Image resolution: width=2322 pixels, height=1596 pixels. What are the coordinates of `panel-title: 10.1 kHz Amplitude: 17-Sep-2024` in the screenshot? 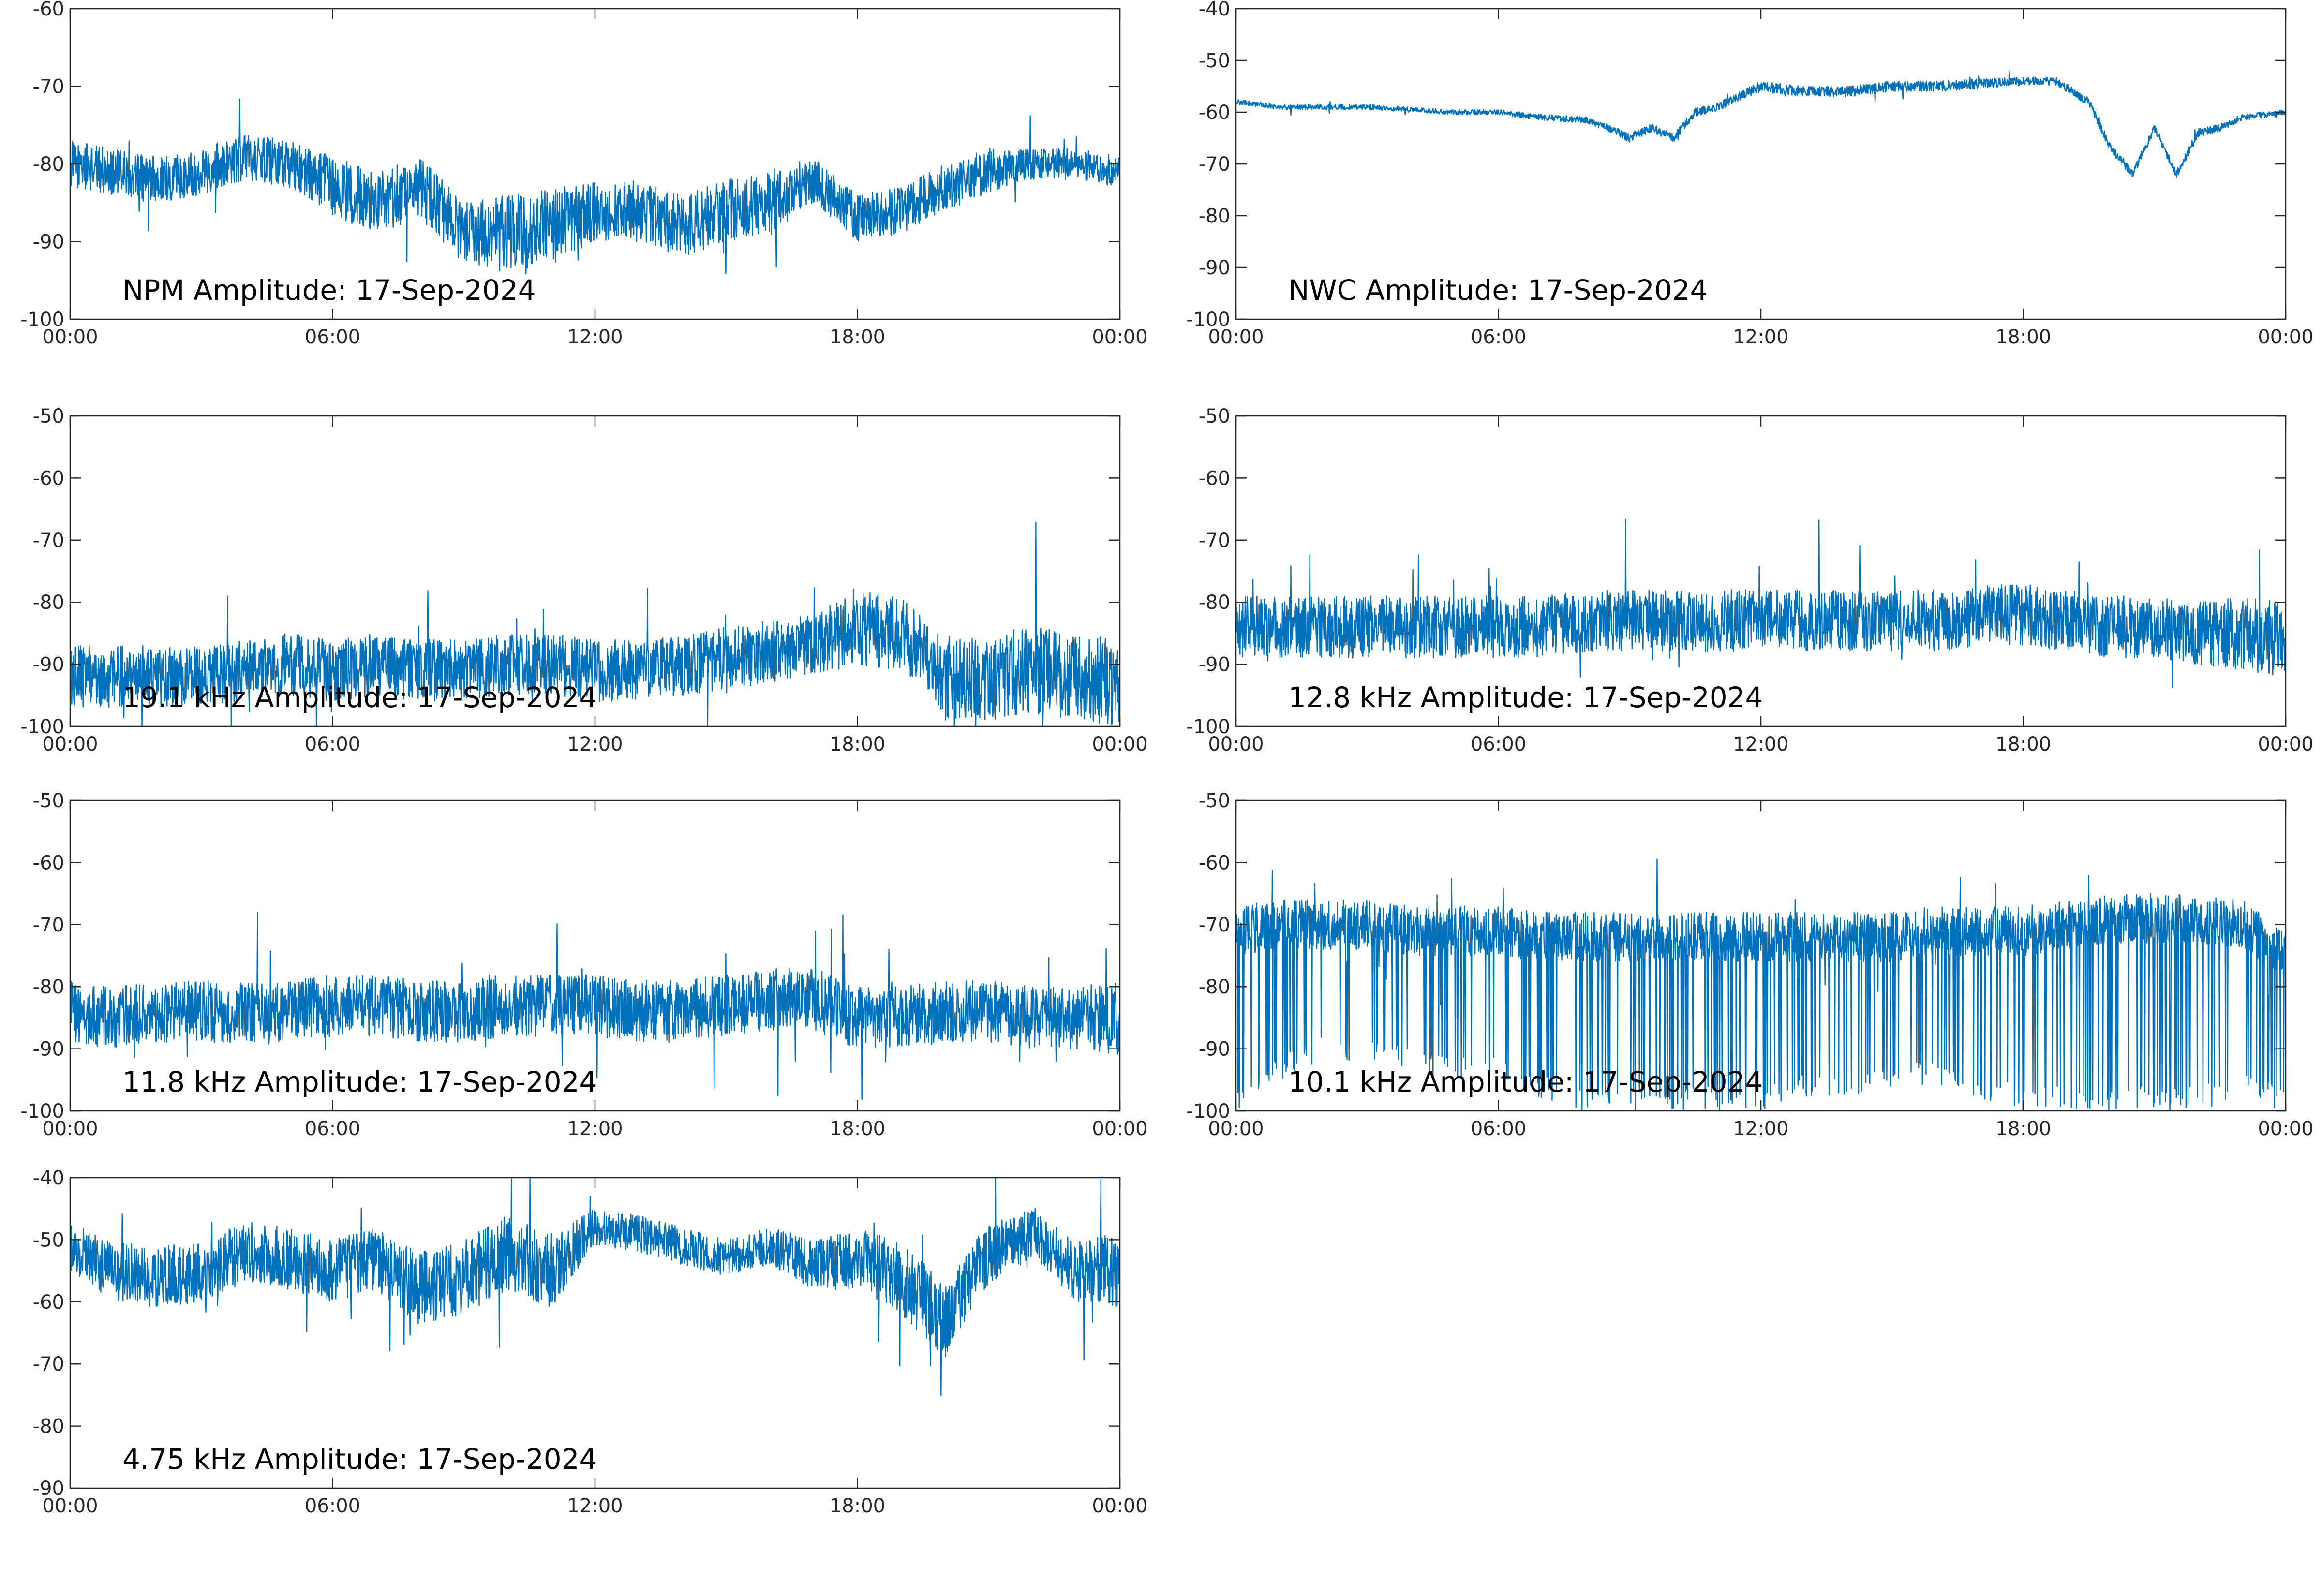 It's located at (1525, 1081).